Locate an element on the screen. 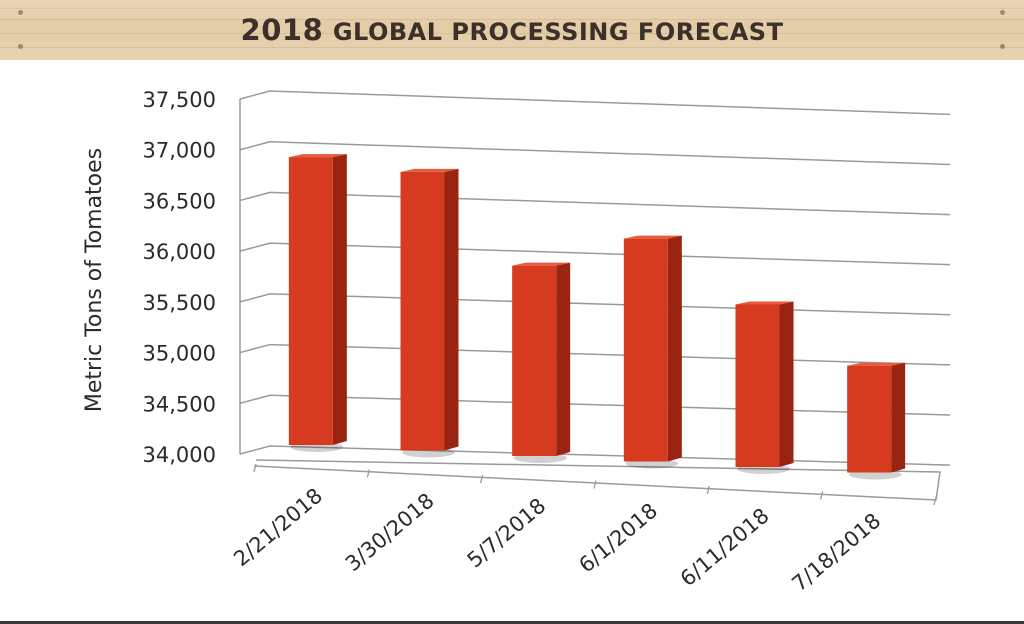  x-tick-label: 6/11/2018 is located at coordinates (725, 547).